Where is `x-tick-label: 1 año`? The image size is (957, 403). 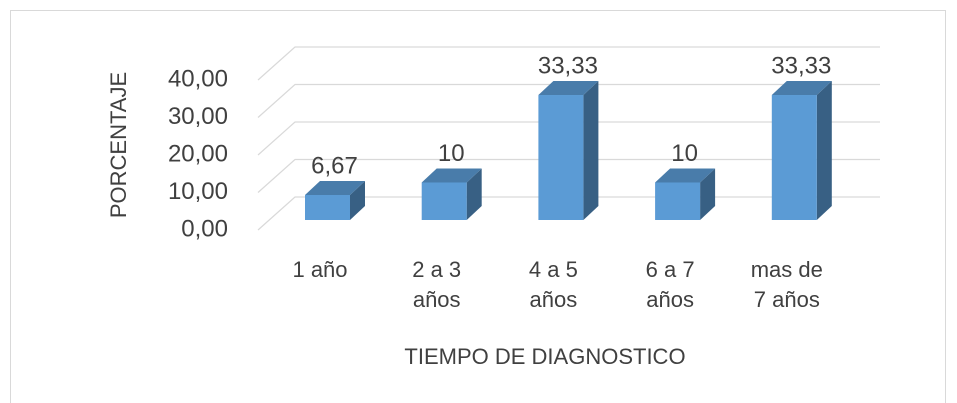 x-tick-label: 1 año is located at coordinates (320, 269).